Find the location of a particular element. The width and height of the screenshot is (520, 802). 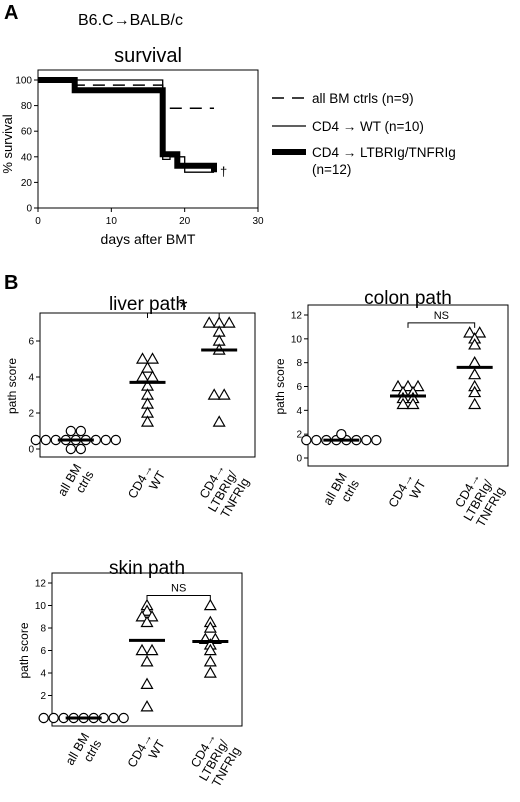

survival-series-line-thin is located at coordinates (126, 126).